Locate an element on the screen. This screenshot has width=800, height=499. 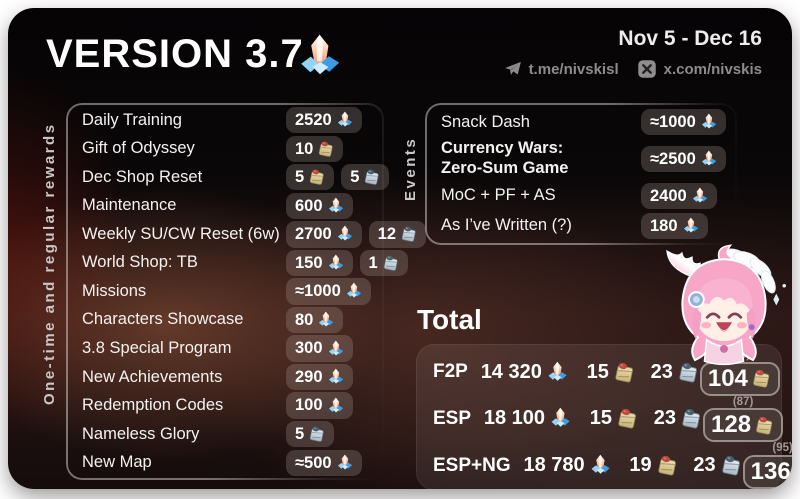
event-label-line2: Zero-Sum Game is located at coordinates (505, 167).